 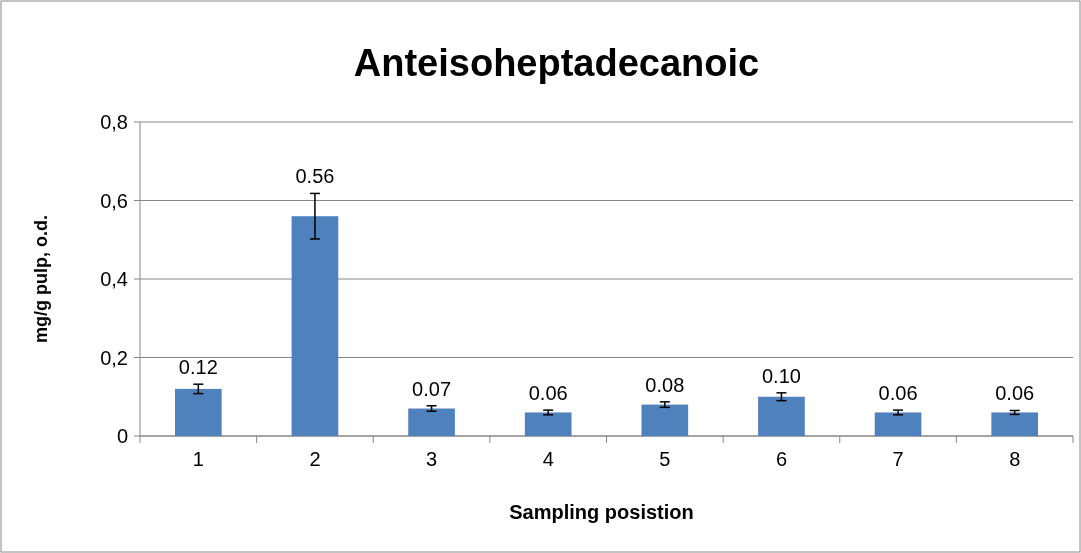 I want to click on data-label: 0.56, so click(x=315, y=176).